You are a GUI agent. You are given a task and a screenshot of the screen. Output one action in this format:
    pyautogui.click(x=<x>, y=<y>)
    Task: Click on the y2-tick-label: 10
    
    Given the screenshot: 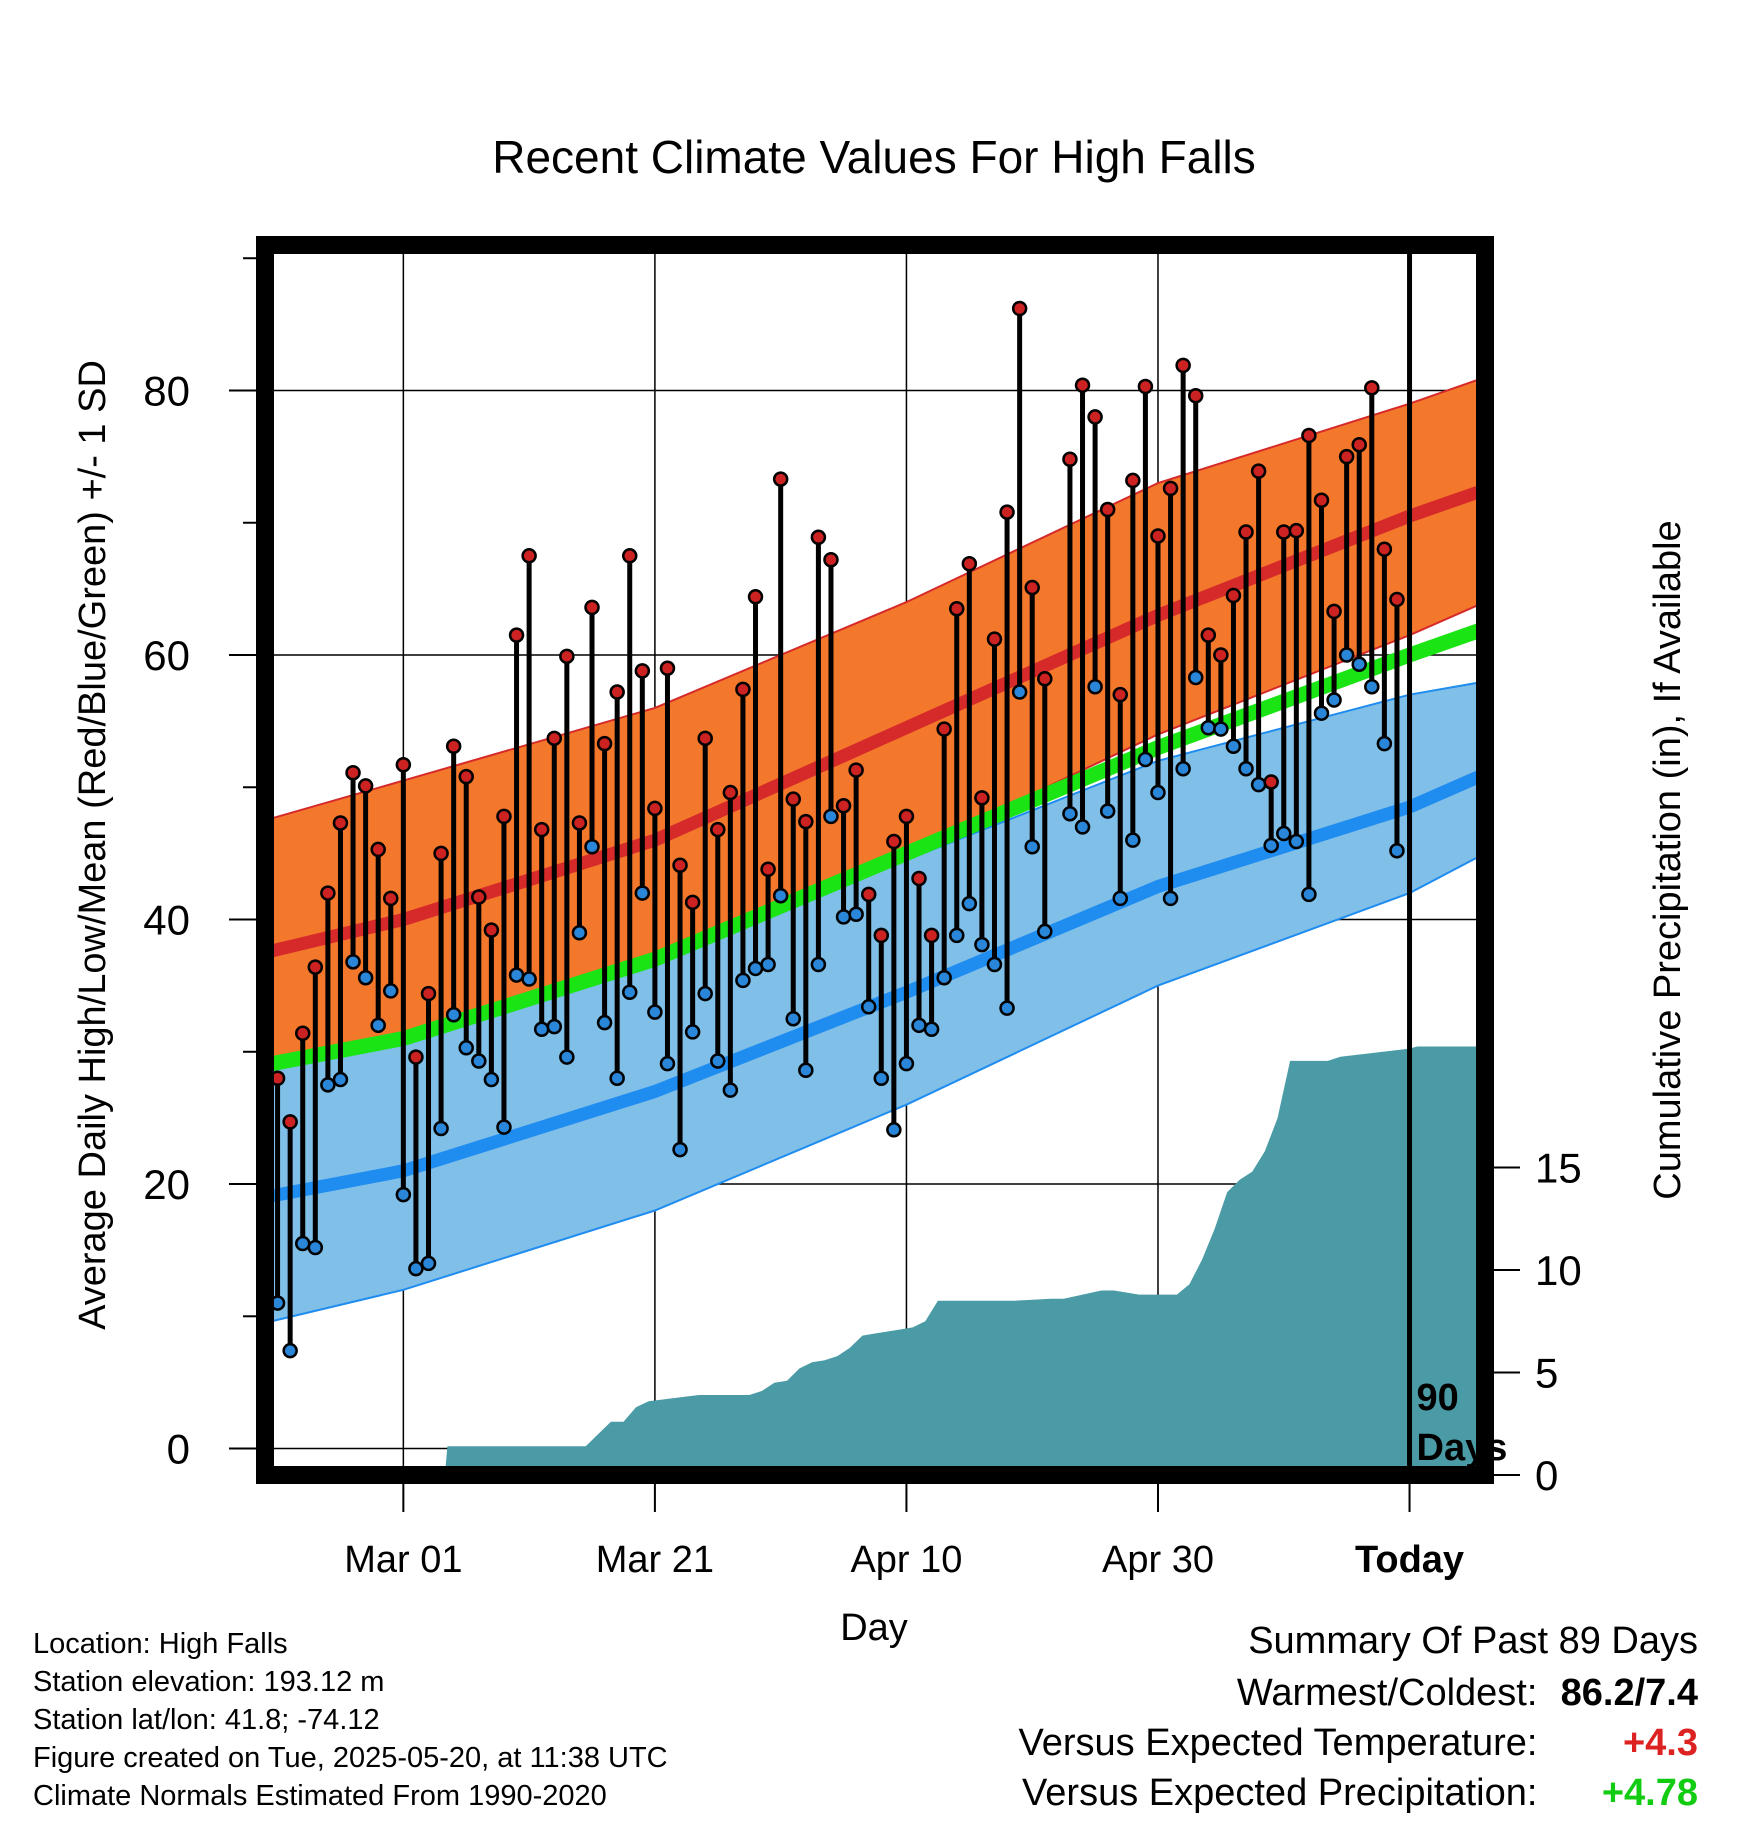 What is the action you would take?
    pyautogui.click(x=1558, y=1270)
    